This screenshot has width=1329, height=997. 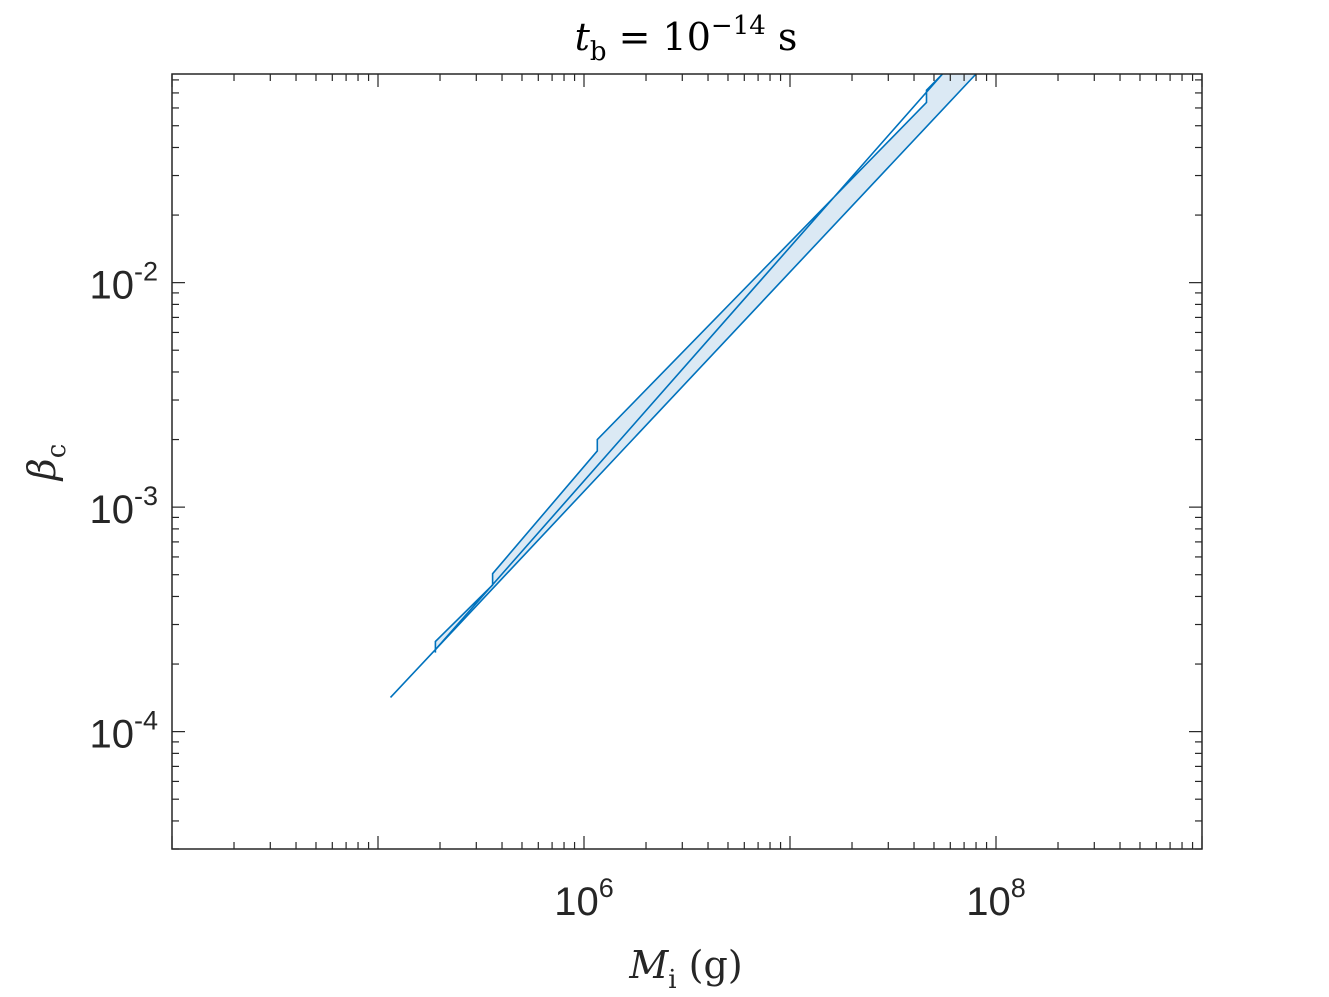 I want to click on x-axis-label: Mi (g), so click(x=685, y=969).